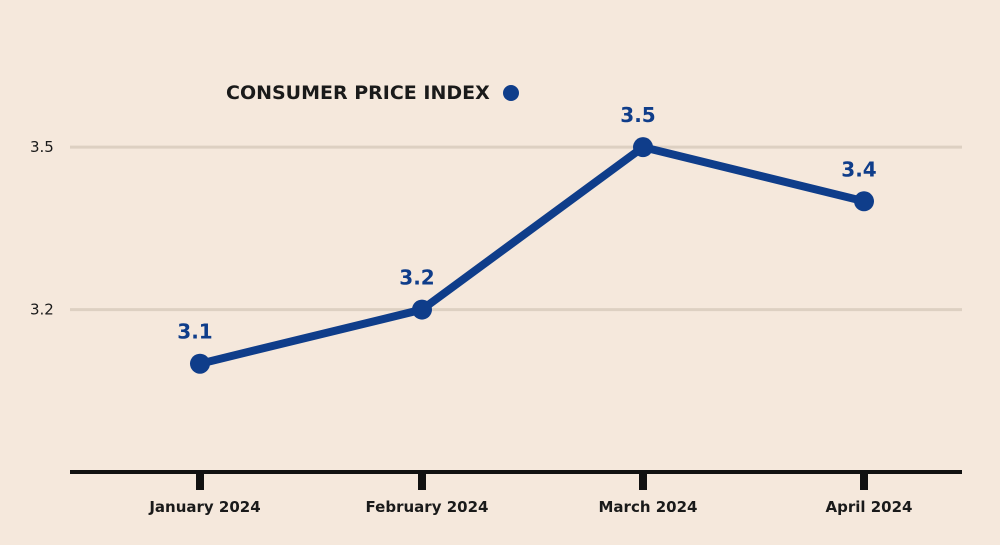 The width and height of the screenshot is (1000, 545). What do you see at coordinates (869, 507) in the screenshot?
I see `x-tick-label: April 2024` at bounding box center [869, 507].